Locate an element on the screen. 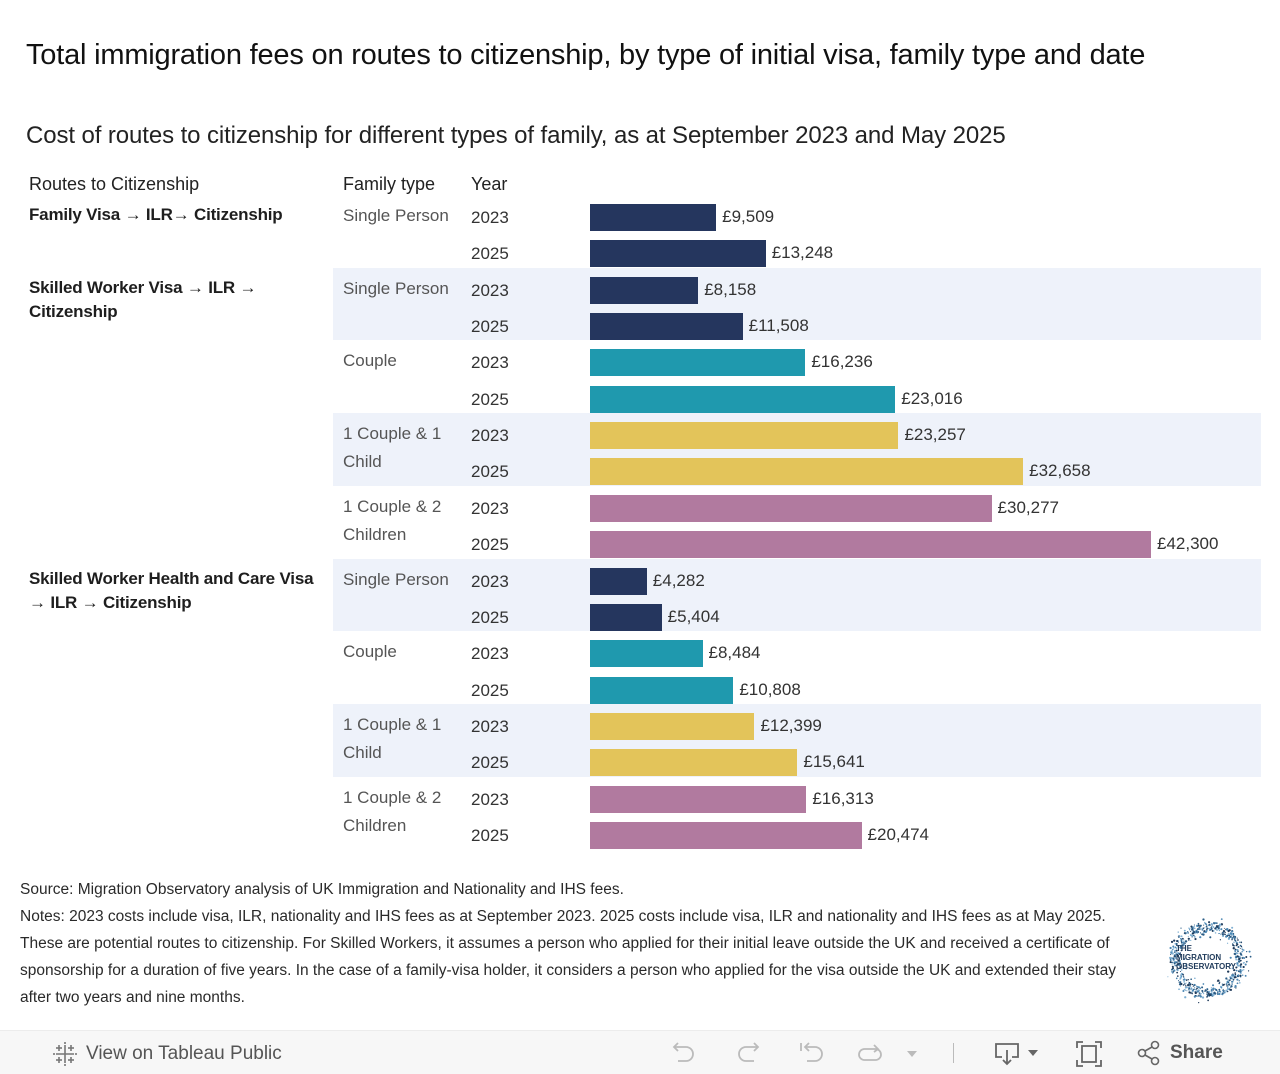 The height and width of the screenshot is (1074, 1280). toolbar-divider is located at coordinates (953, 1053).